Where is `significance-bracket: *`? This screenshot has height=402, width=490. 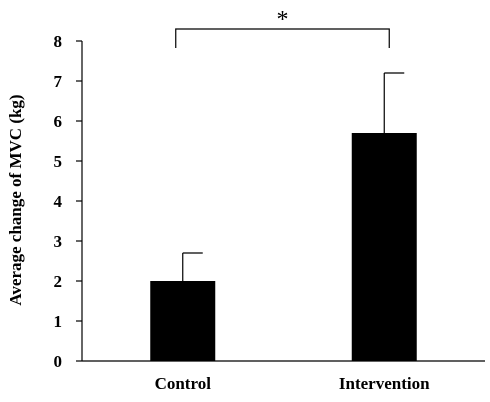 significance-bracket: * is located at coordinates (282, 27).